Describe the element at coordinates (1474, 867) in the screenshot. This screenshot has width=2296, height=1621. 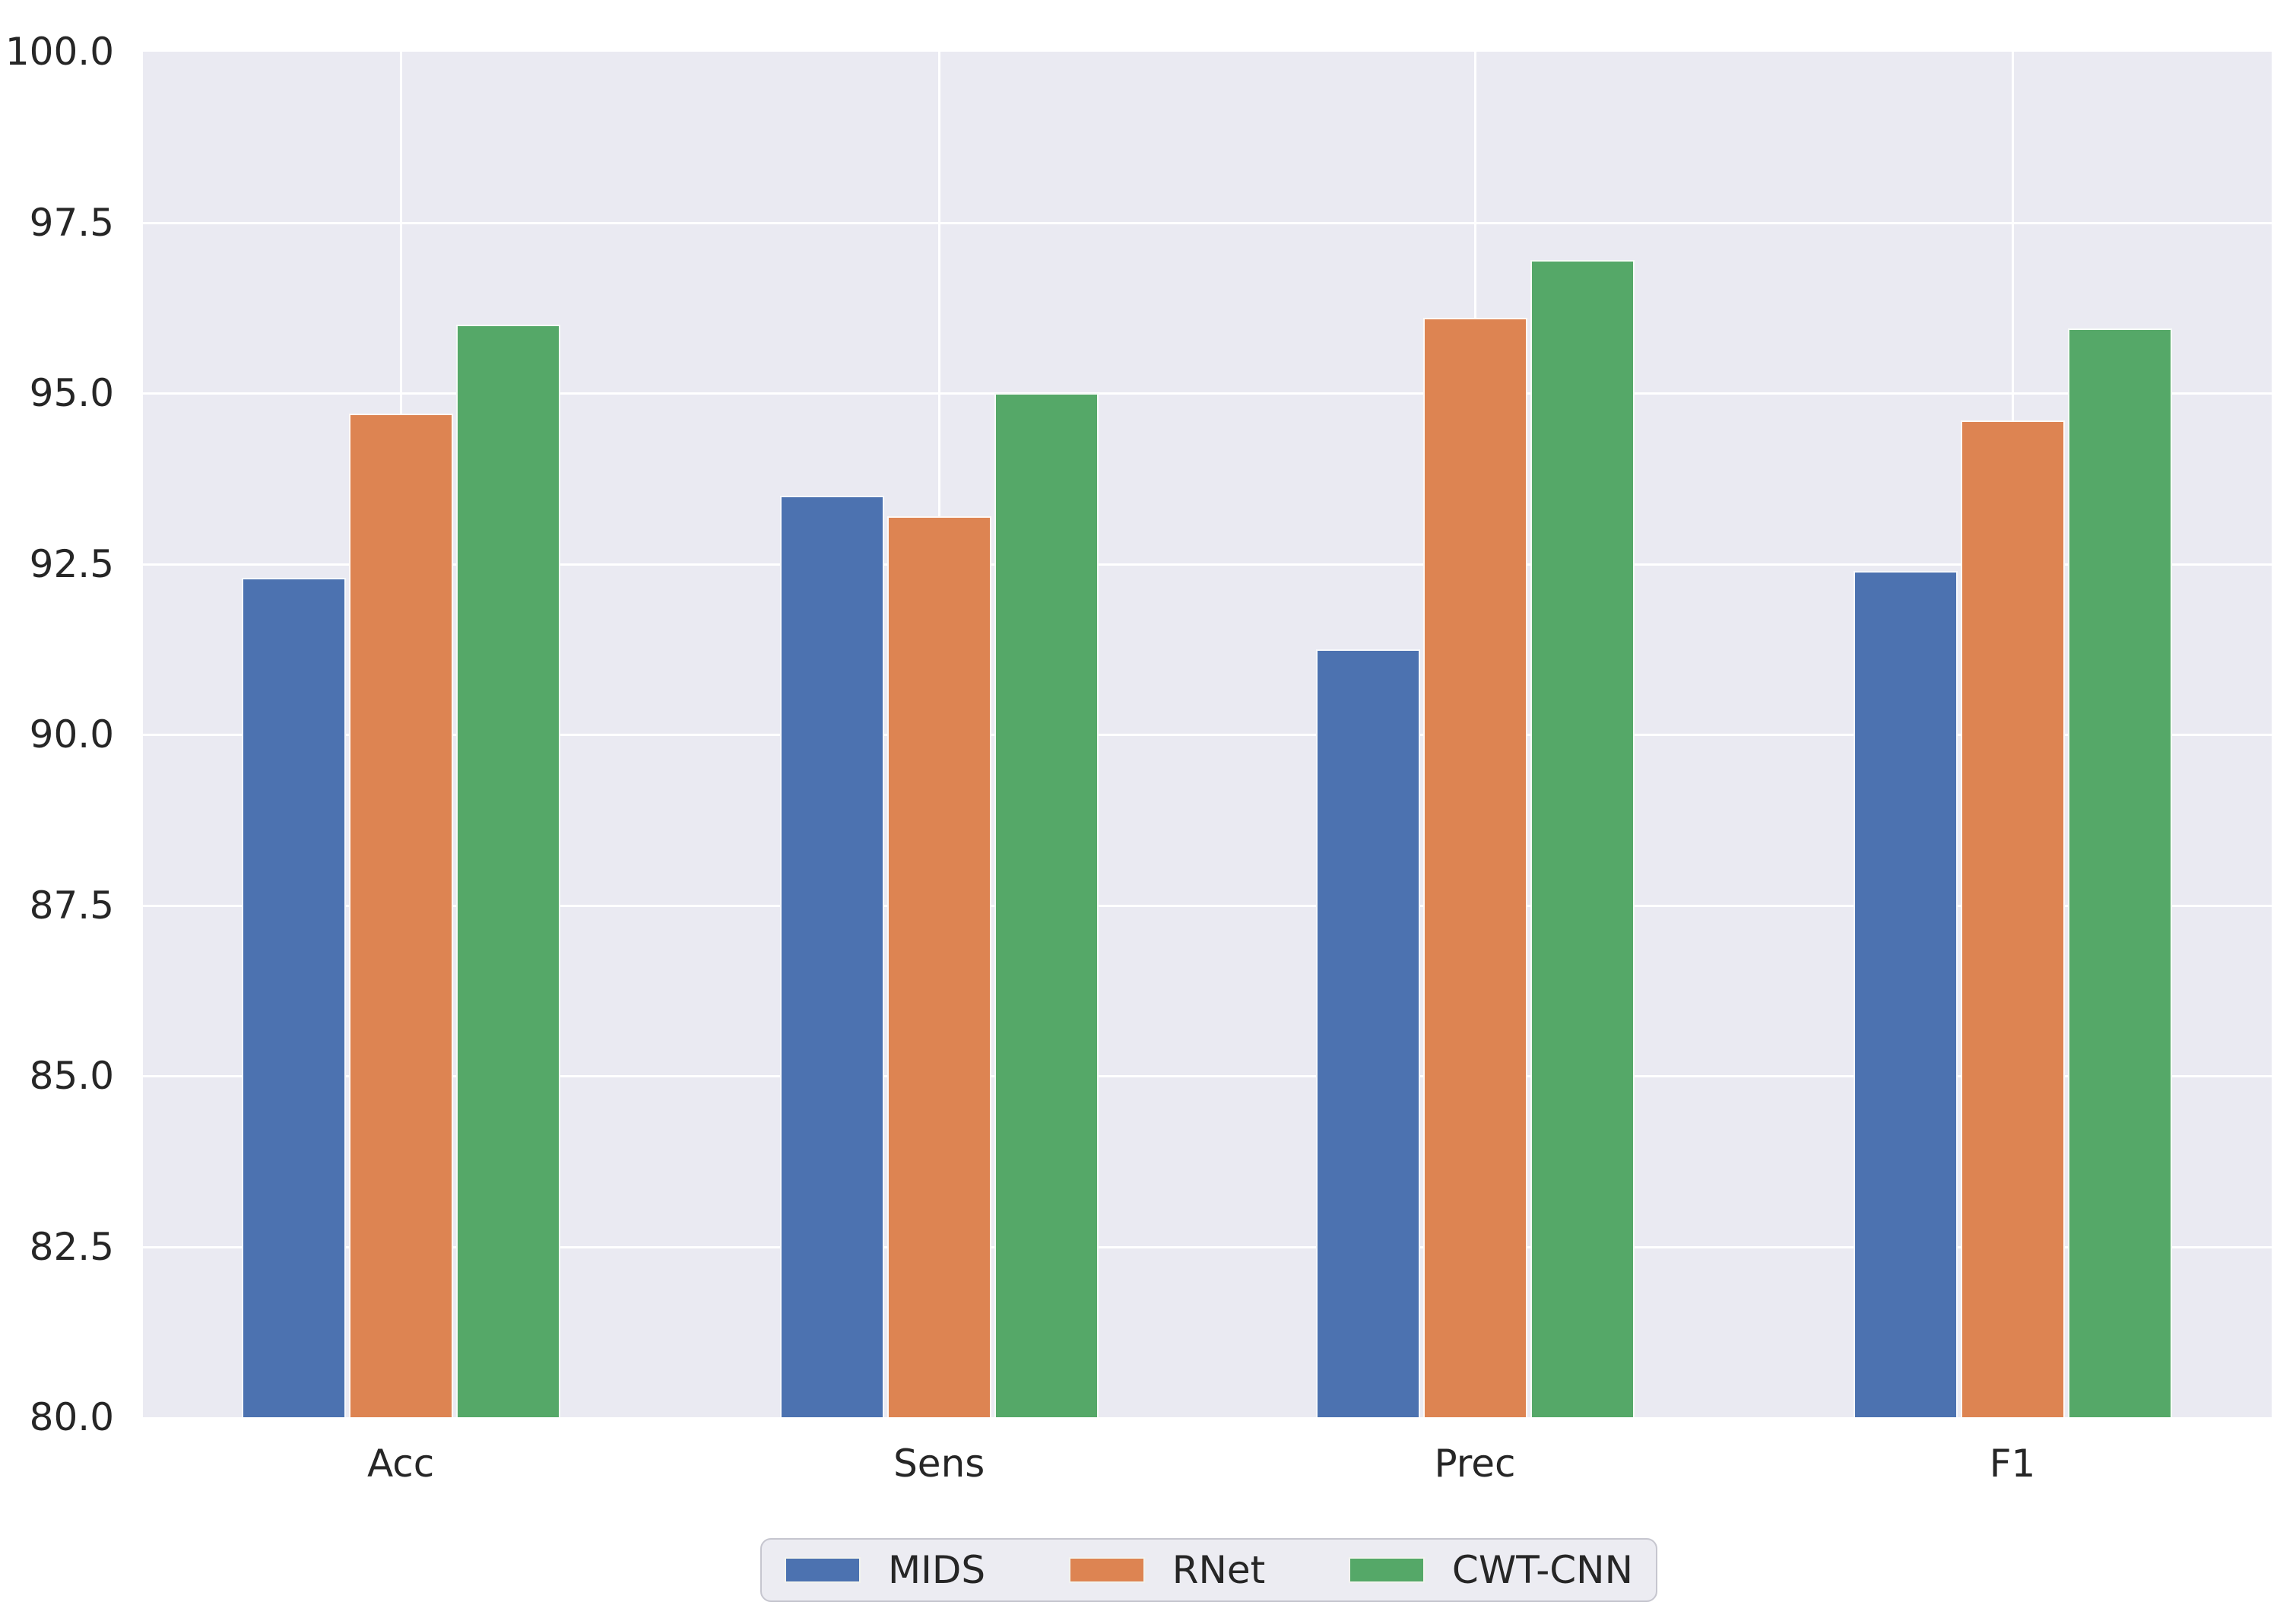
I see `bar-prec-rnet` at that location.